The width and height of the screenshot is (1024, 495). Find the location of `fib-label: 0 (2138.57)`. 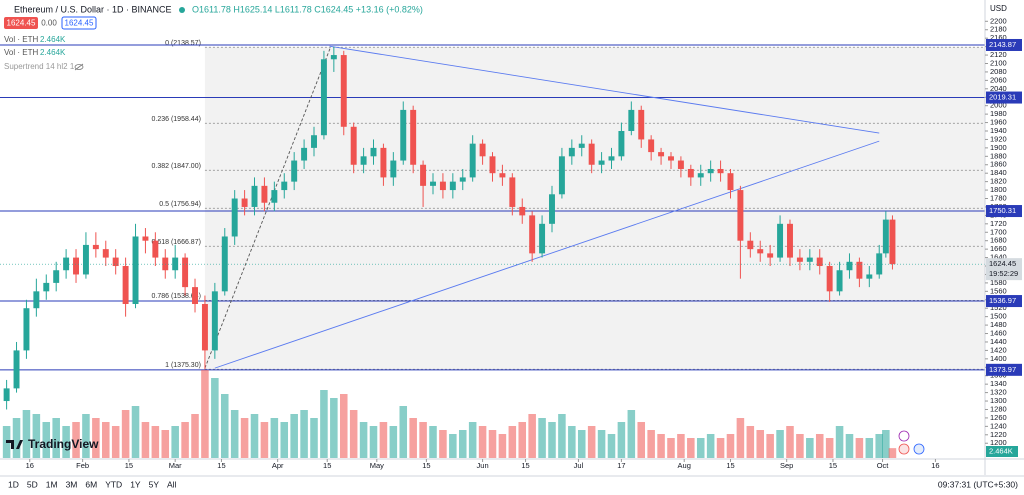

fib-label: 0 (2138.57) is located at coordinates (183, 43).